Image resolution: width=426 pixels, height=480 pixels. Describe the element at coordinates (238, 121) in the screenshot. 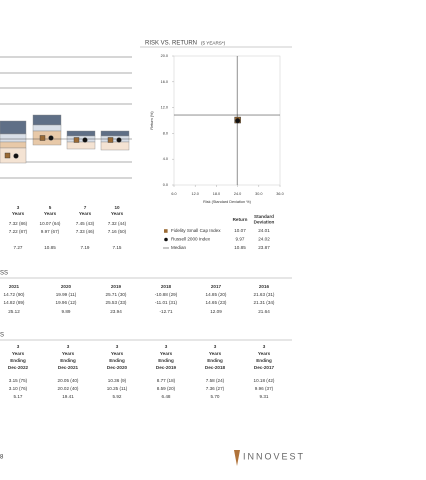

I see `point` at that location.